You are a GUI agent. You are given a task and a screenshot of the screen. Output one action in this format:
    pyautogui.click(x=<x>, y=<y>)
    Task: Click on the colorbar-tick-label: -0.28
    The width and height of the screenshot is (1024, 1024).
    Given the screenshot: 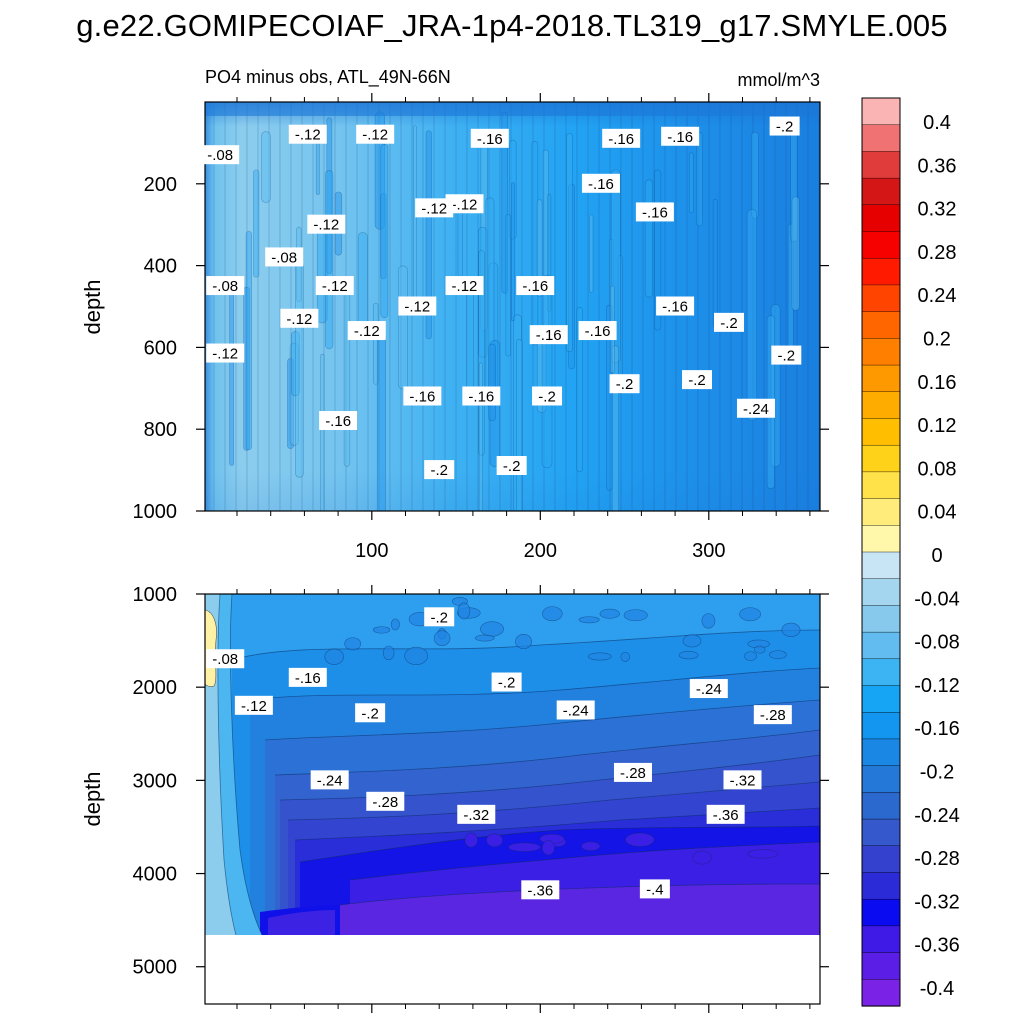 What is the action you would take?
    pyautogui.click(x=937, y=859)
    